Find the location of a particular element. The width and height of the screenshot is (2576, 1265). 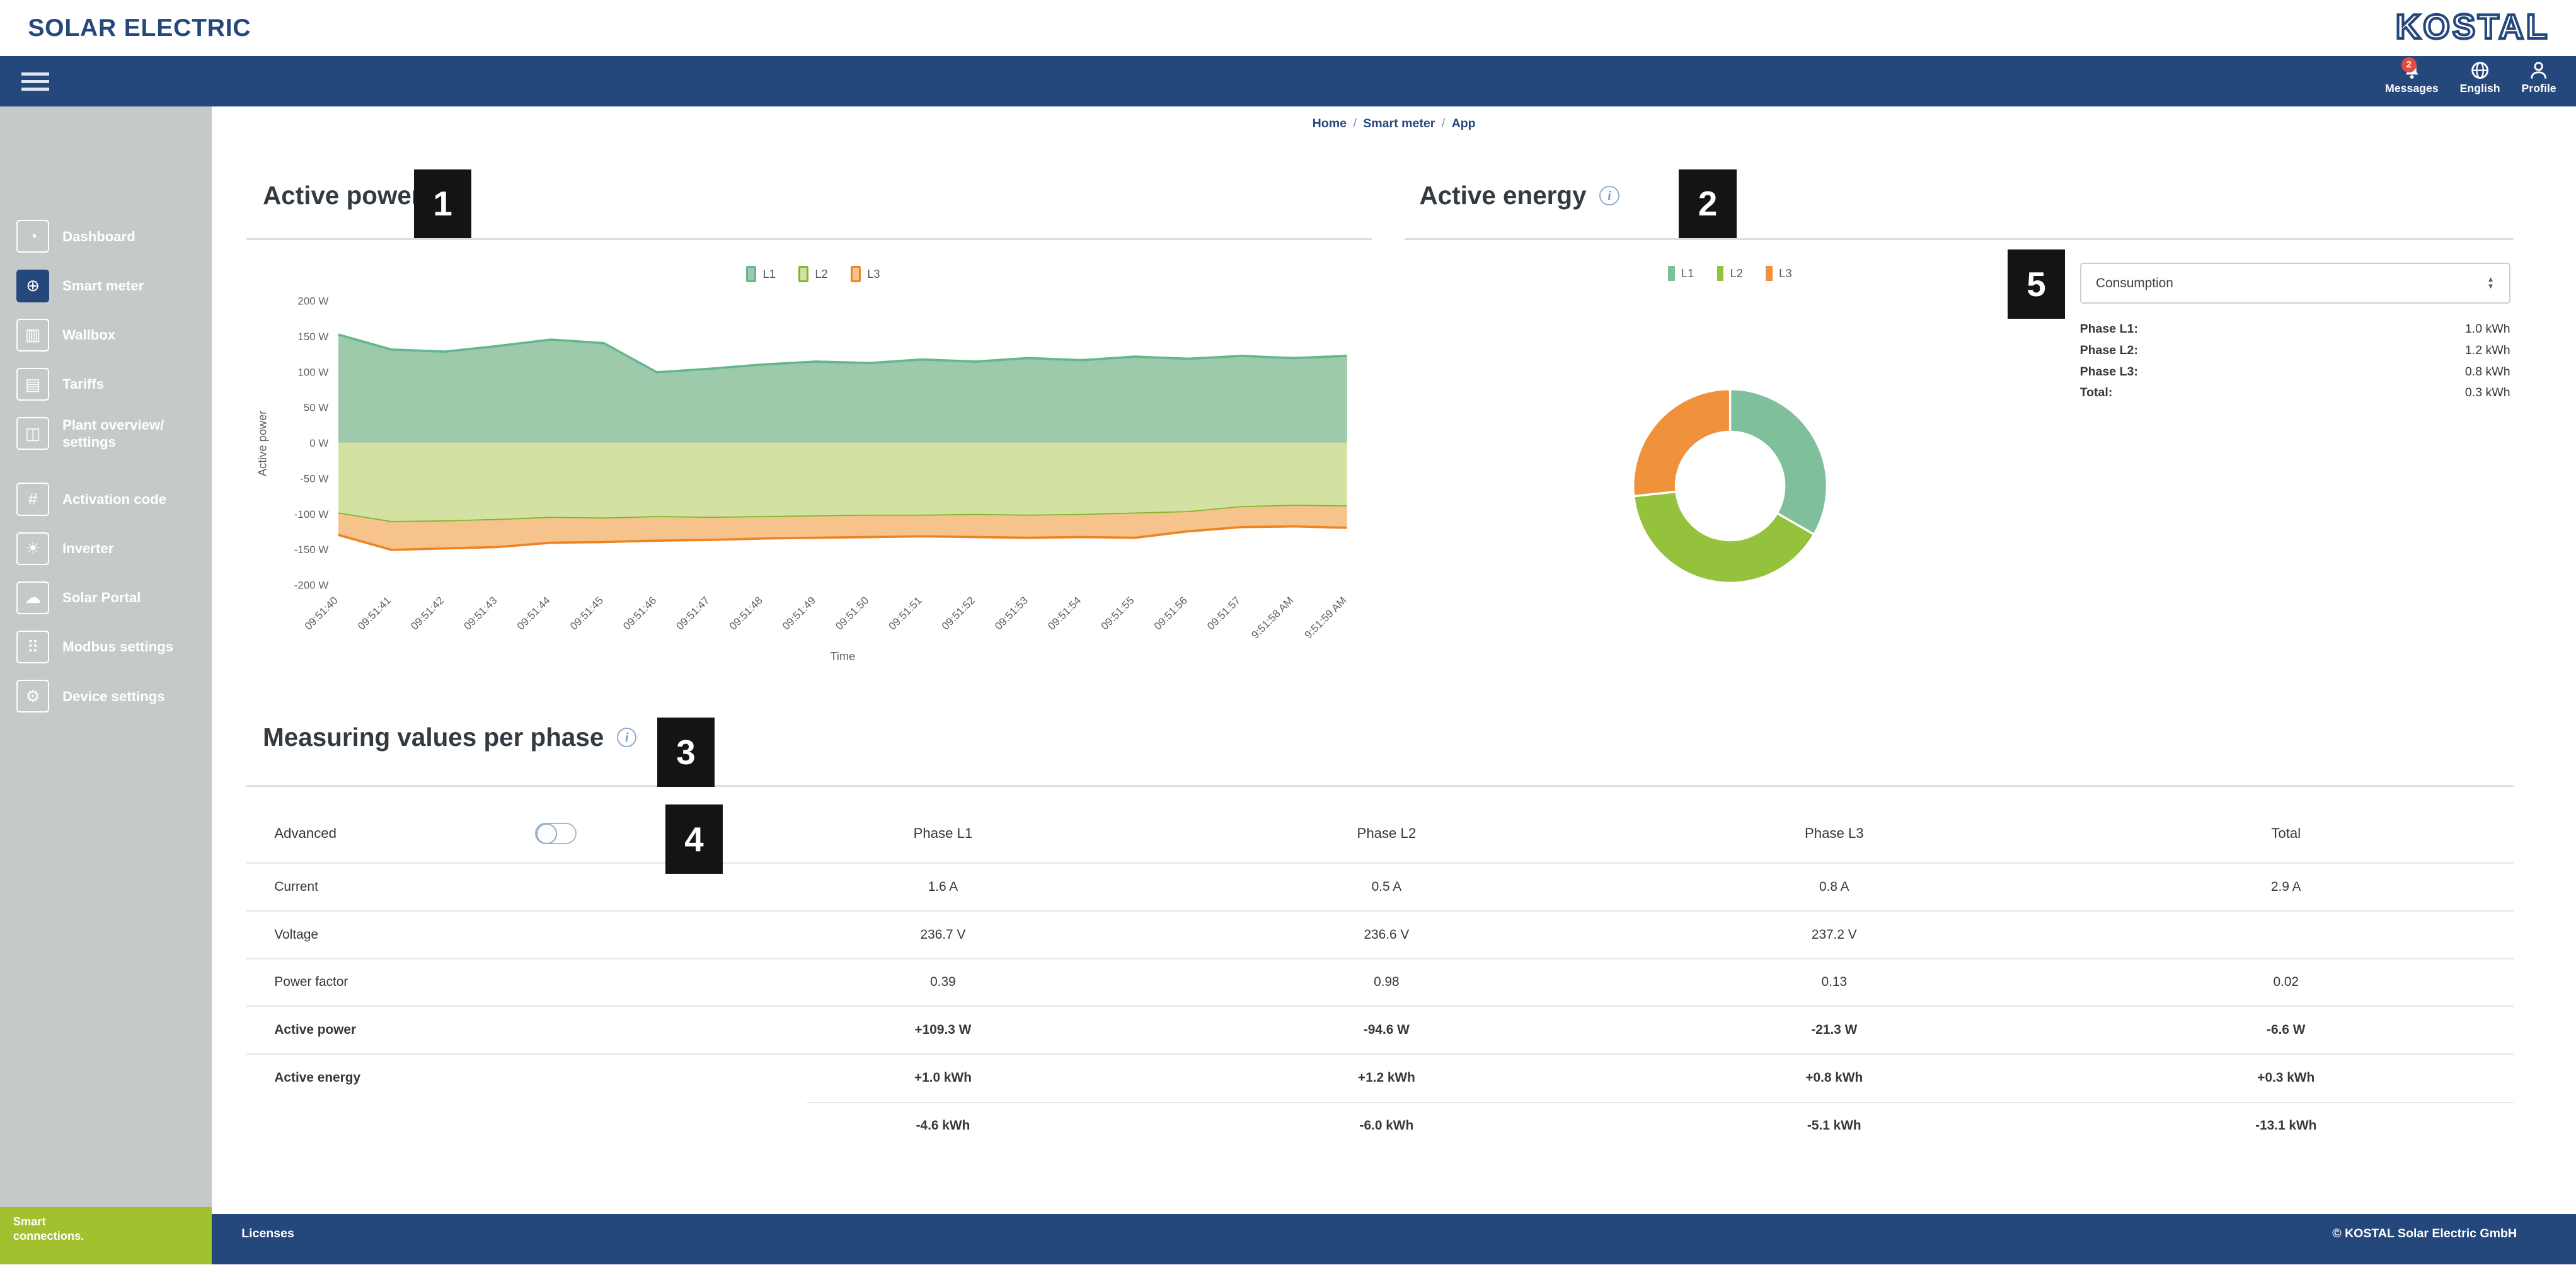

table-header-row: Advanced Phase L1 Phase L2 Phase L3 Total is located at coordinates (1380, 834).